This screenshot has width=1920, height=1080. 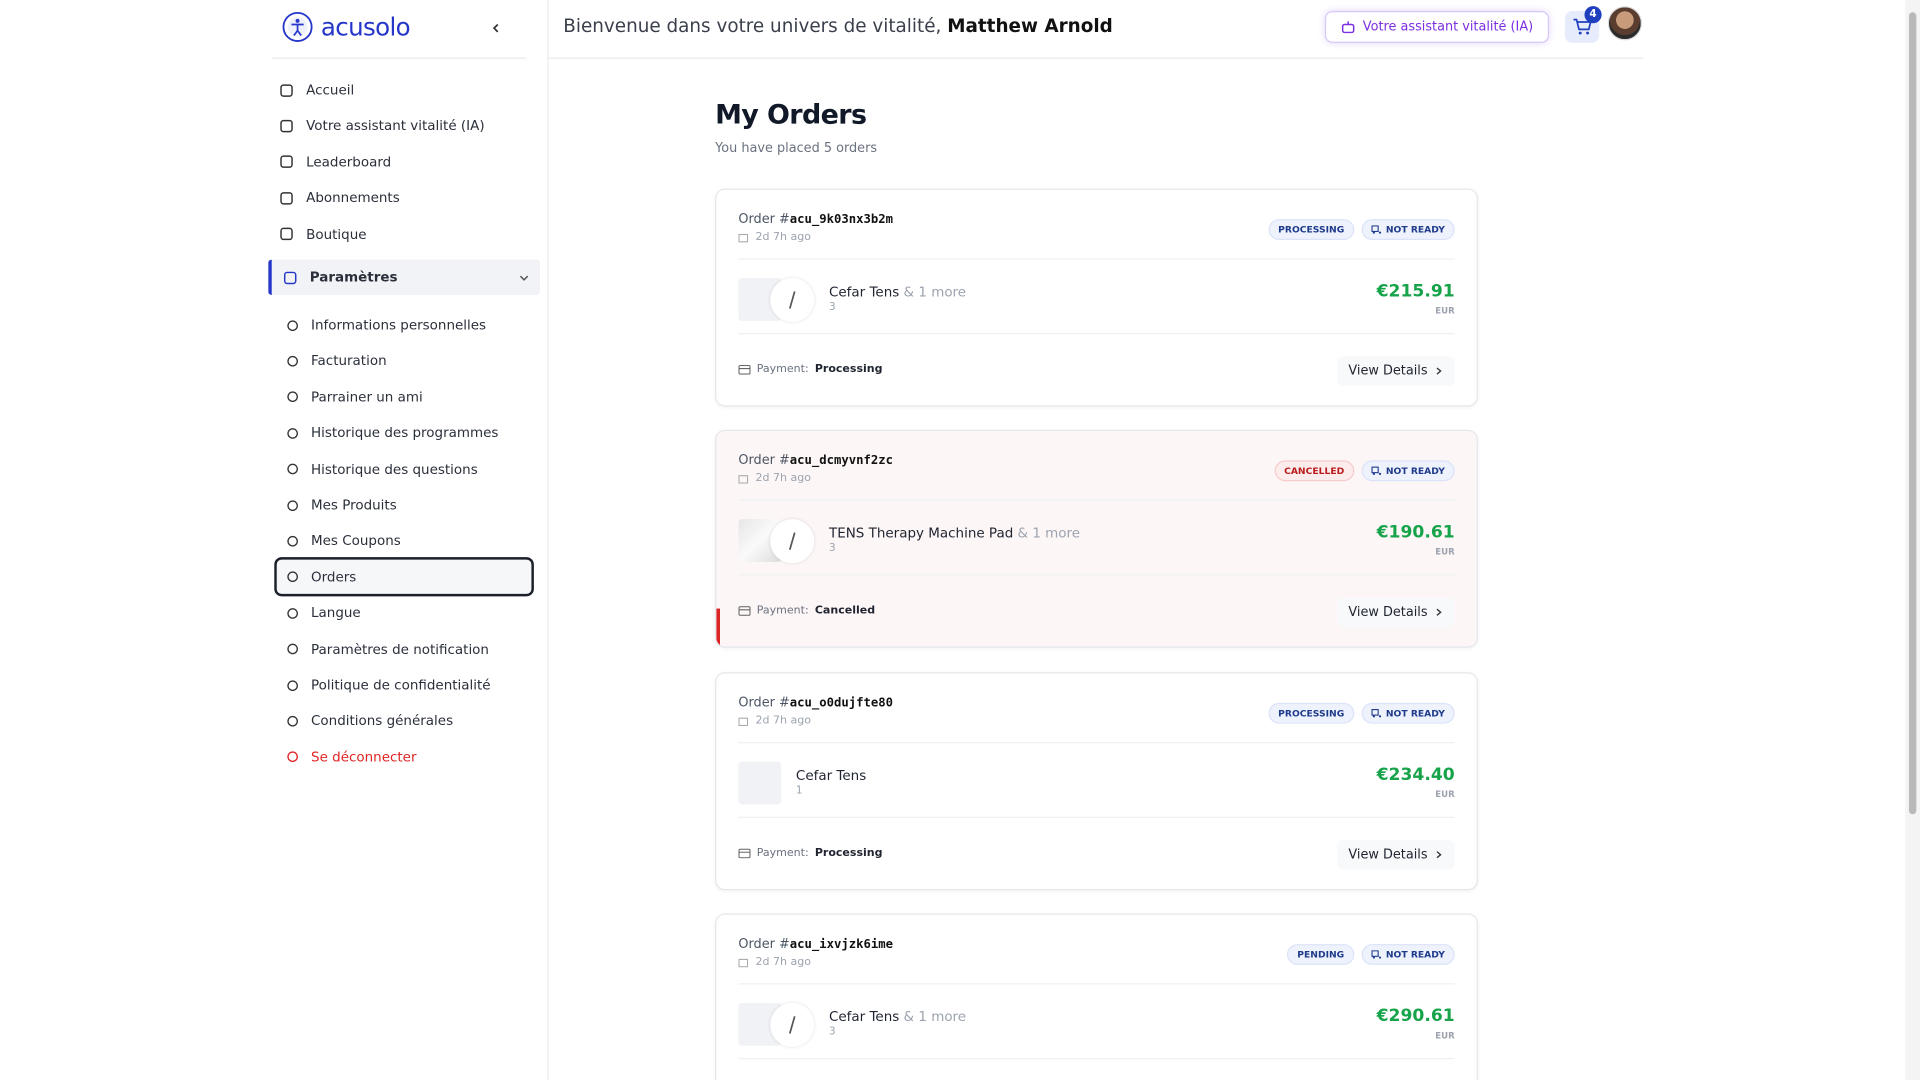 I want to click on calendar-icon, so click(x=743, y=721).